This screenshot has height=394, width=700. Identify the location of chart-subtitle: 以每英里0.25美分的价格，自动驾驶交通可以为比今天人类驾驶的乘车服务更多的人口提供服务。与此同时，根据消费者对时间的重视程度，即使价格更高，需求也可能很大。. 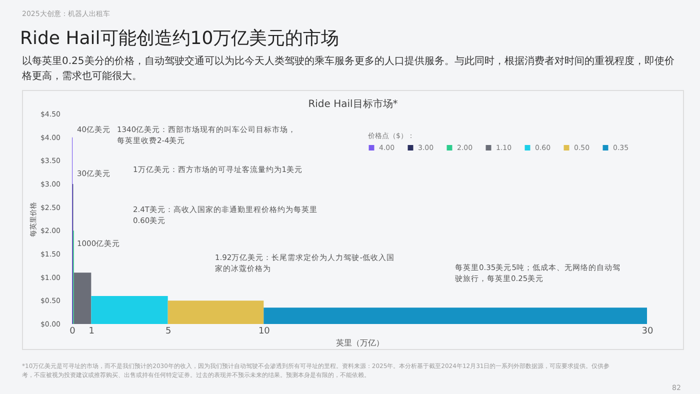
(349, 69).